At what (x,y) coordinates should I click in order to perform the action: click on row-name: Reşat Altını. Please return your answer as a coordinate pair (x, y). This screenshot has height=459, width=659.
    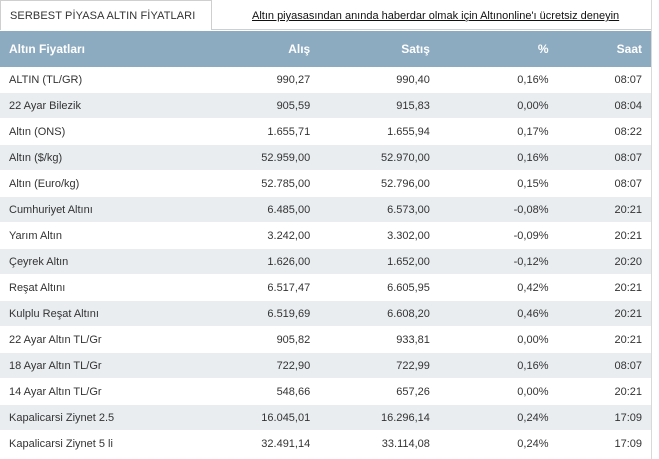
    Looking at the image, I should click on (91, 287).